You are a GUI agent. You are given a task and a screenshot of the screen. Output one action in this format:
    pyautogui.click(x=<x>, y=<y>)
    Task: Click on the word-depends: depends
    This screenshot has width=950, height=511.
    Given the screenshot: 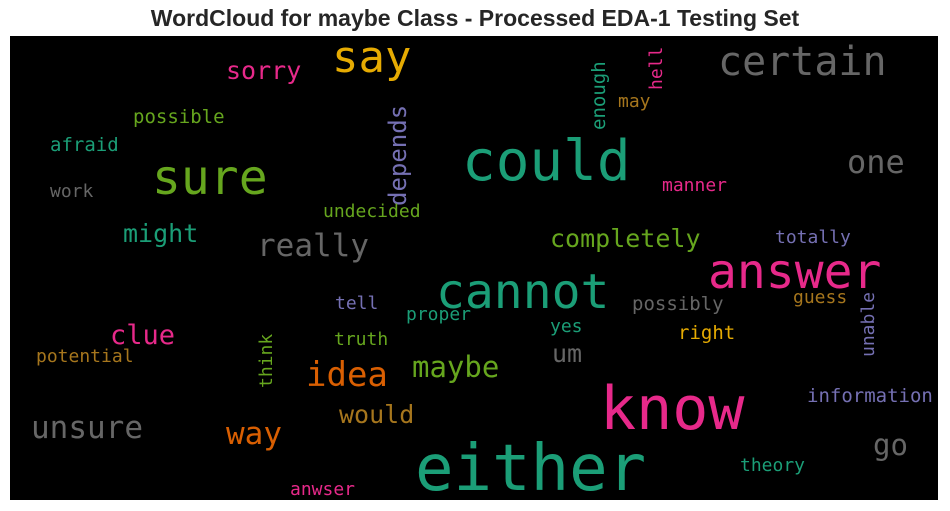 What is the action you would take?
    pyautogui.click(x=398, y=155)
    